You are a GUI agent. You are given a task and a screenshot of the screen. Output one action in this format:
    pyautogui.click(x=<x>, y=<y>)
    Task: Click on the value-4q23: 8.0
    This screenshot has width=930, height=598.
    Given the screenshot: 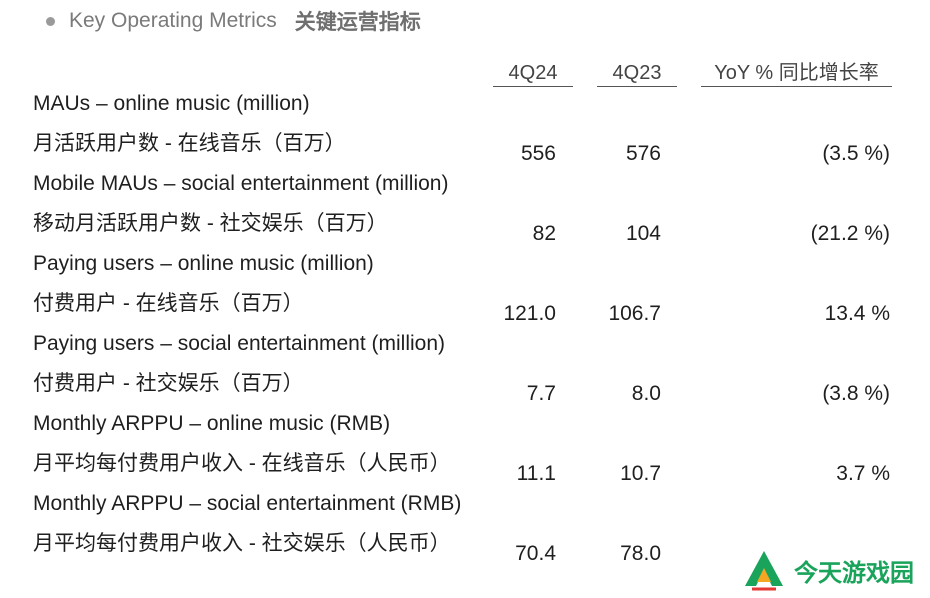 What is the action you would take?
    pyautogui.click(x=646, y=393)
    